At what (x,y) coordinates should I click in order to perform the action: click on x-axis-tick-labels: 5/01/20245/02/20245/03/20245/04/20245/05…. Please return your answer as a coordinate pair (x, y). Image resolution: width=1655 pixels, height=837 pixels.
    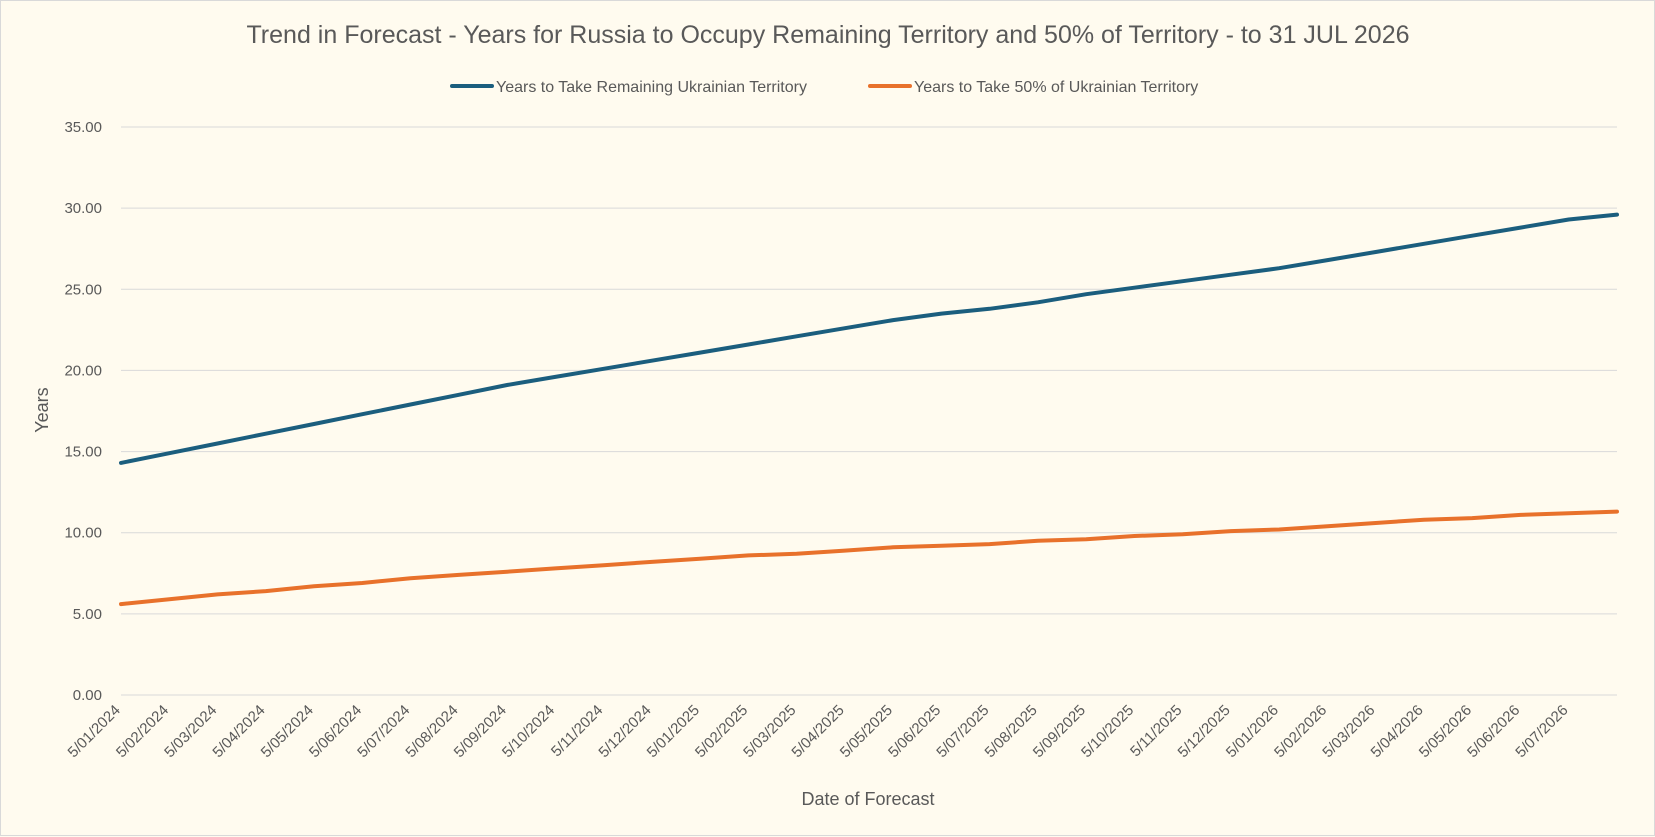
    Looking at the image, I should click on (818, 731).